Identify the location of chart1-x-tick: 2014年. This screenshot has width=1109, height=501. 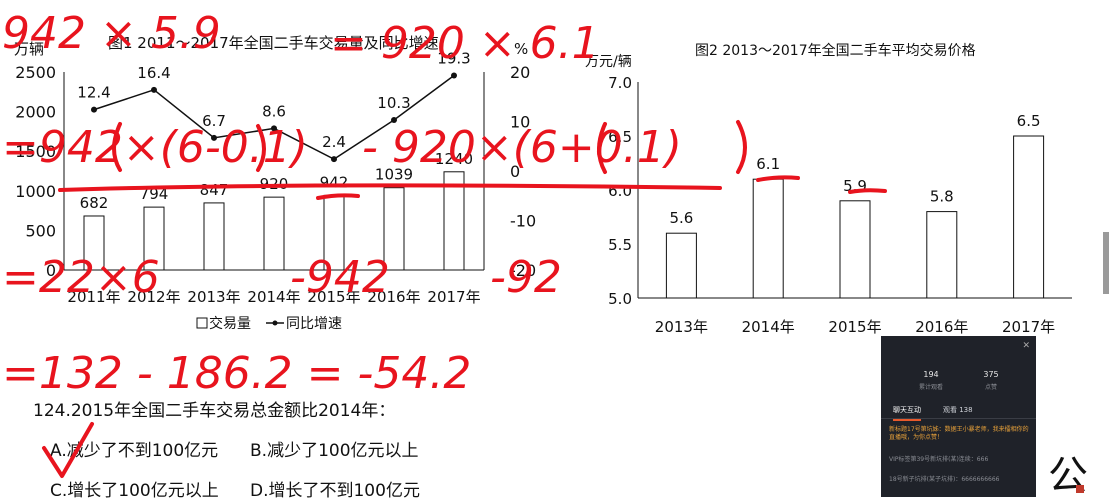
(273, 297).